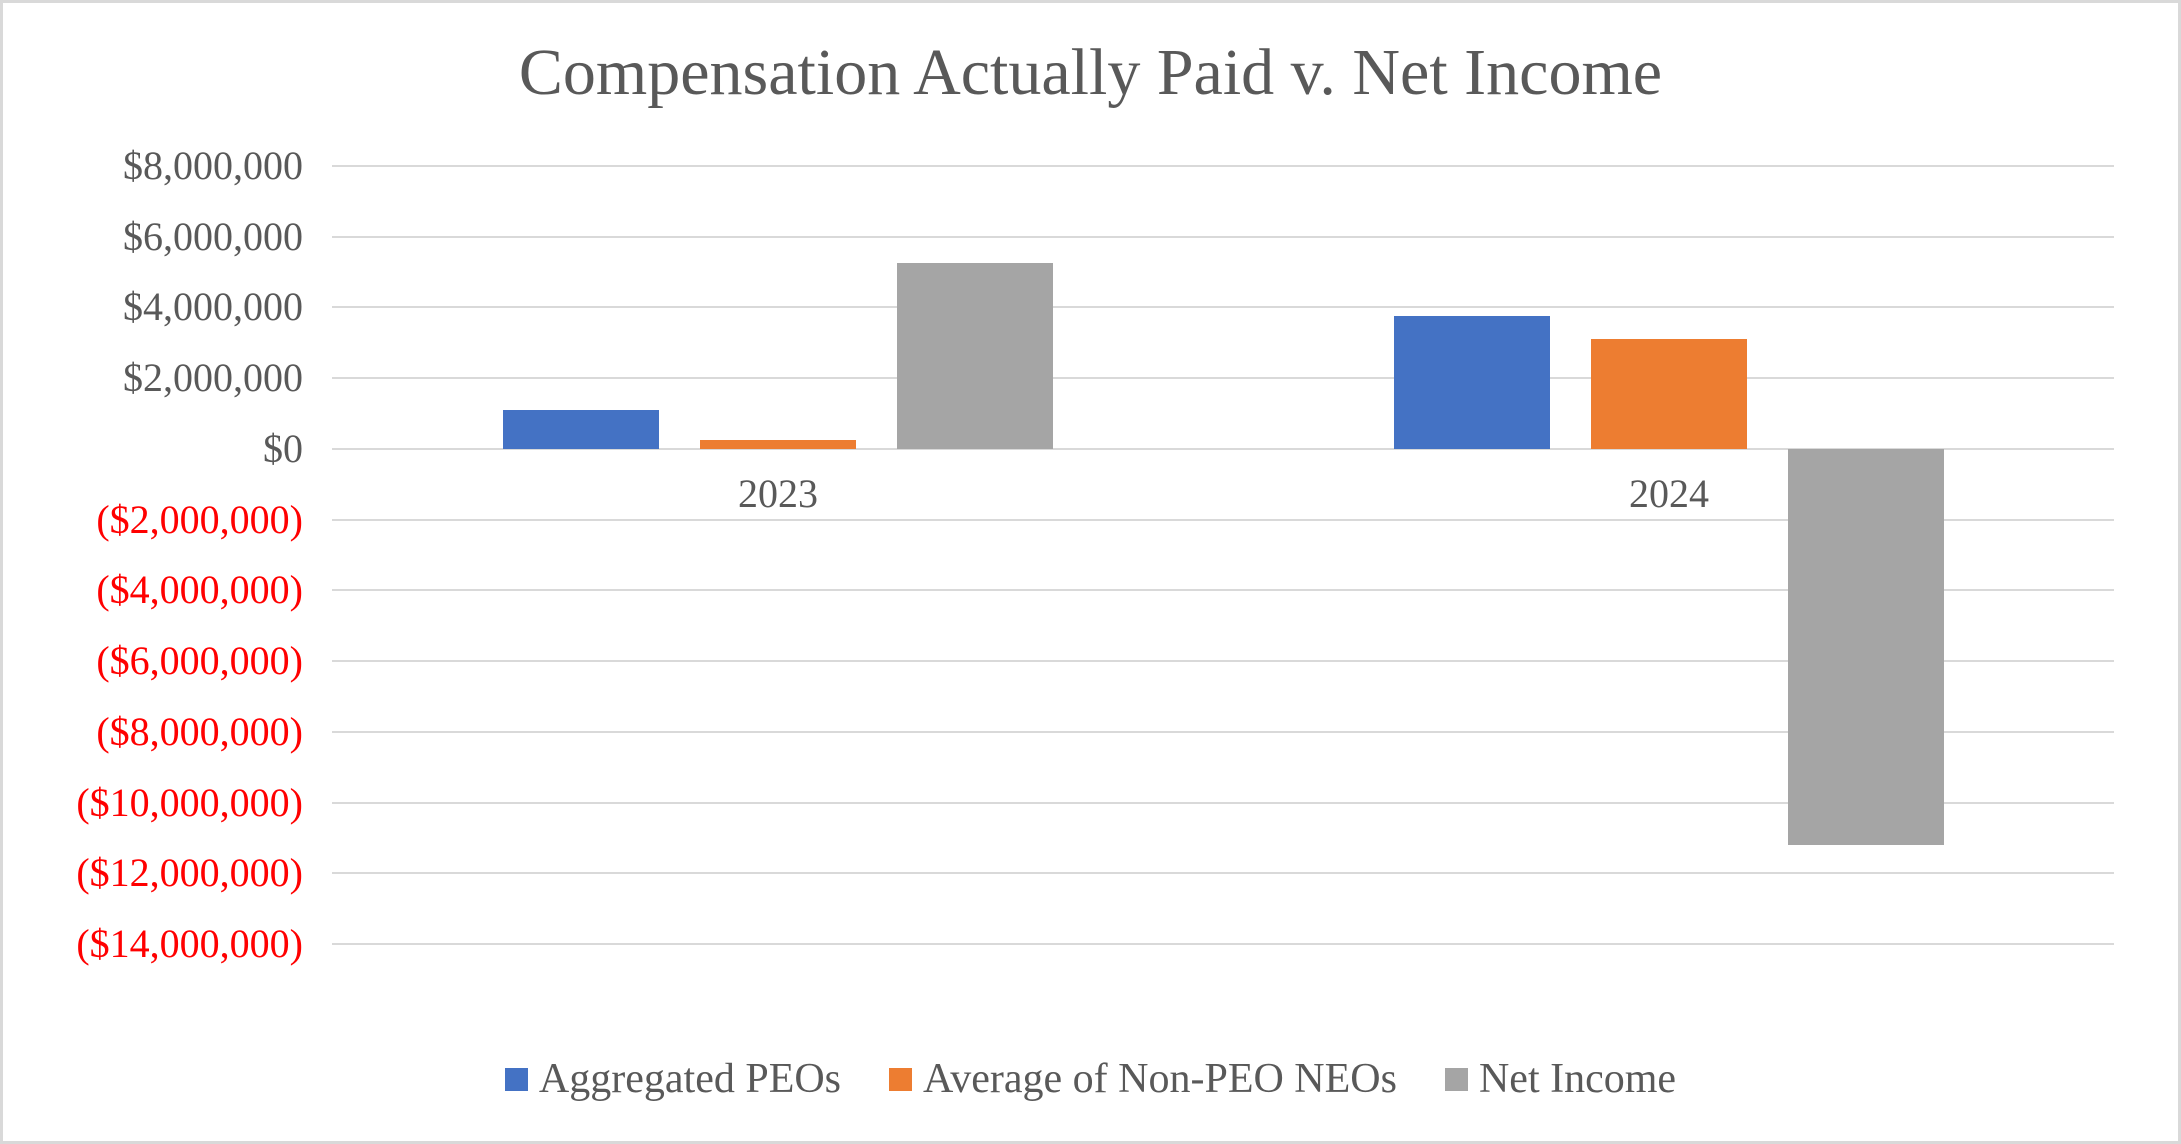 This screenshot has height=1144, width=2181. What do you see at coordinates (1669, 394) in the screenshot?
I see `bar-2024-average-of-non-peo-neos` at bounding box center [1669, 394].